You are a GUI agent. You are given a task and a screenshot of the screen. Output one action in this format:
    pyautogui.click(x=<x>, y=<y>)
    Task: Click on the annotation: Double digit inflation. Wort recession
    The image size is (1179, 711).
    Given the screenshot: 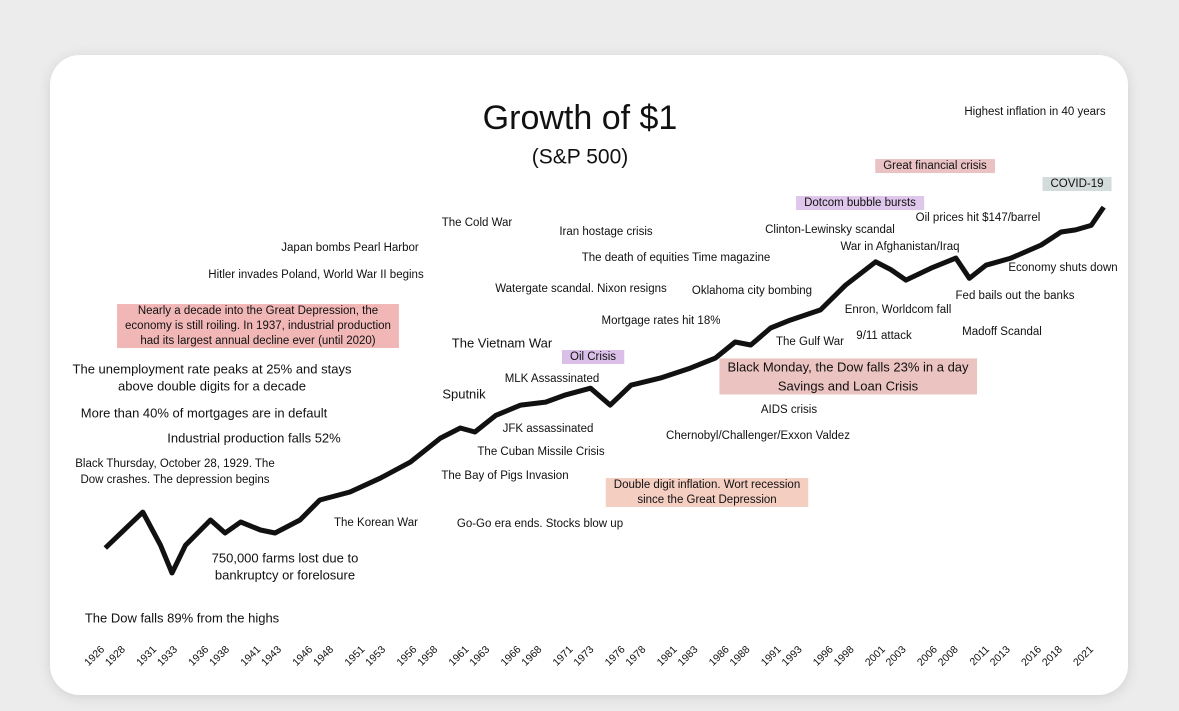 What is the action you would take?
    pyautogui.click(x=707, y=485)
    